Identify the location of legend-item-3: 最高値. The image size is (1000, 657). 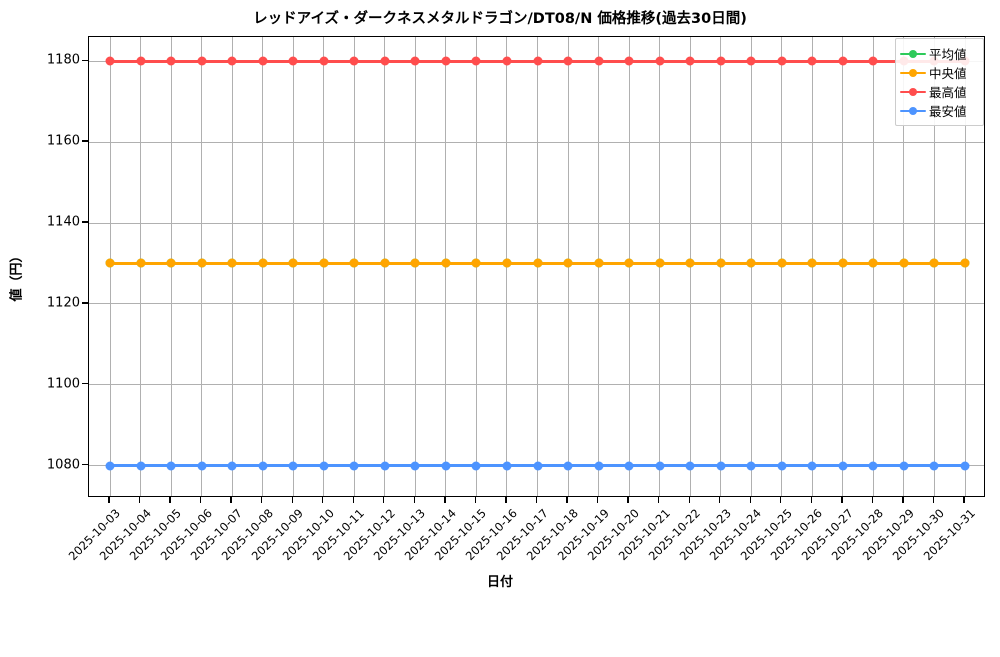
(939, 91).